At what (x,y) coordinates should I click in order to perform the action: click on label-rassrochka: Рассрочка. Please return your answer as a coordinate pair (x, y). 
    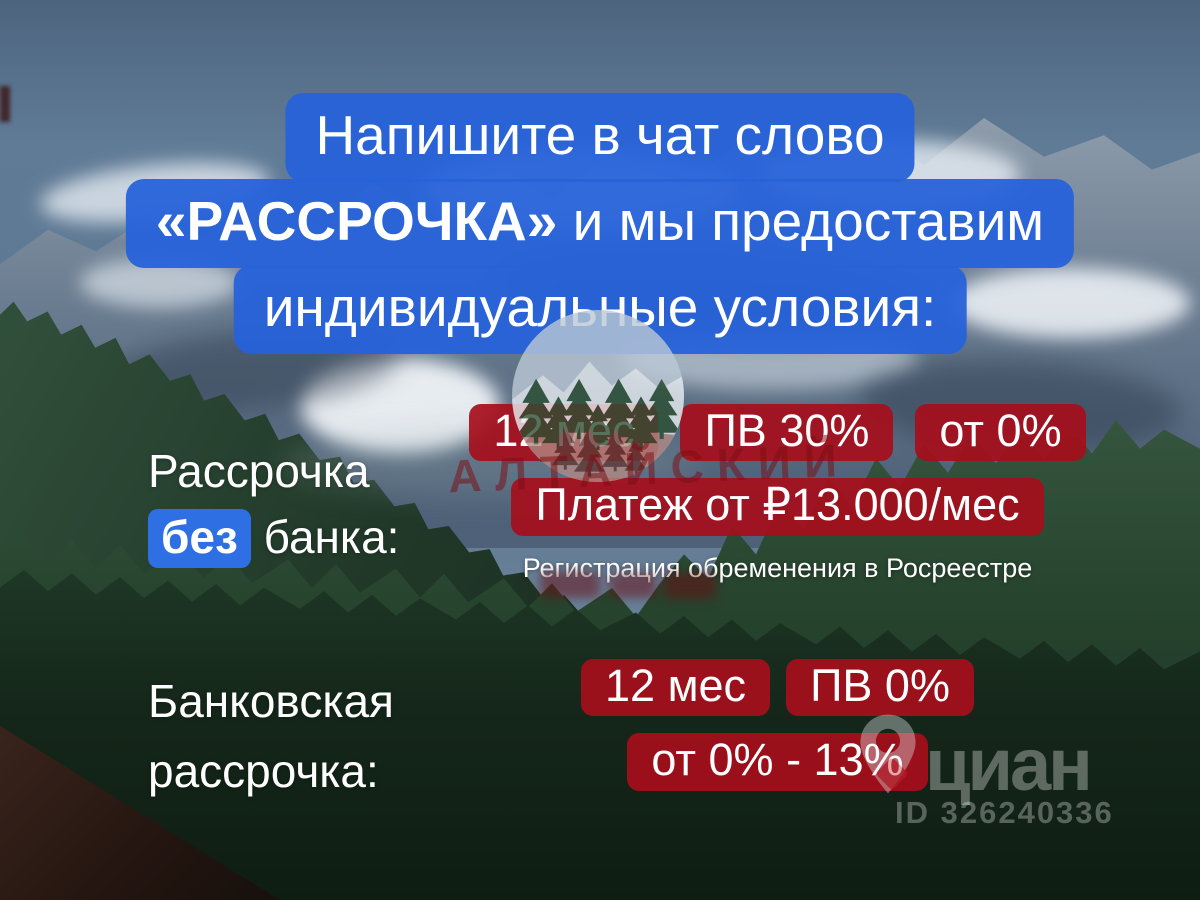
    Looking at the image, I should click on (259, 471).